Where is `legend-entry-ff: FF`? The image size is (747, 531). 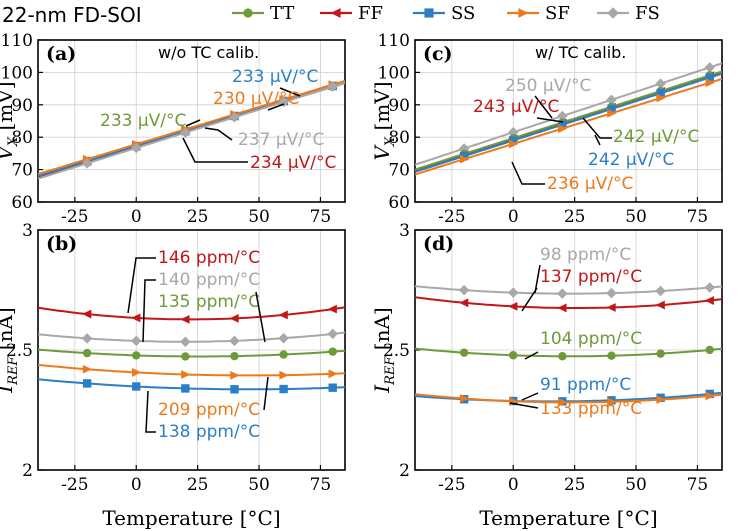 legend-entry-ff: FF is located at coordinates (351, 13).